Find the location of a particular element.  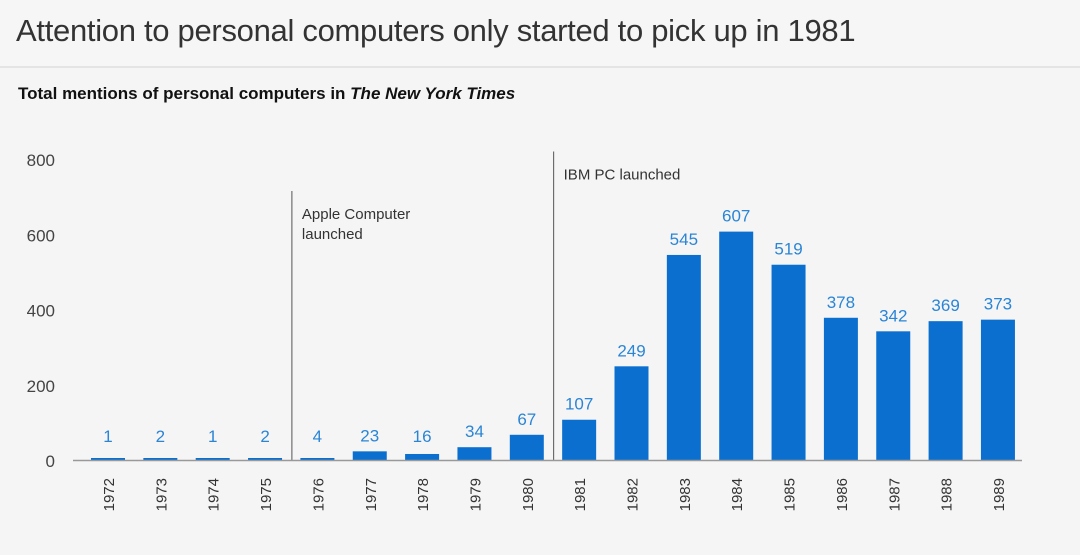

annotation-label: IBM PC launched is located at coordinates (622, 174).